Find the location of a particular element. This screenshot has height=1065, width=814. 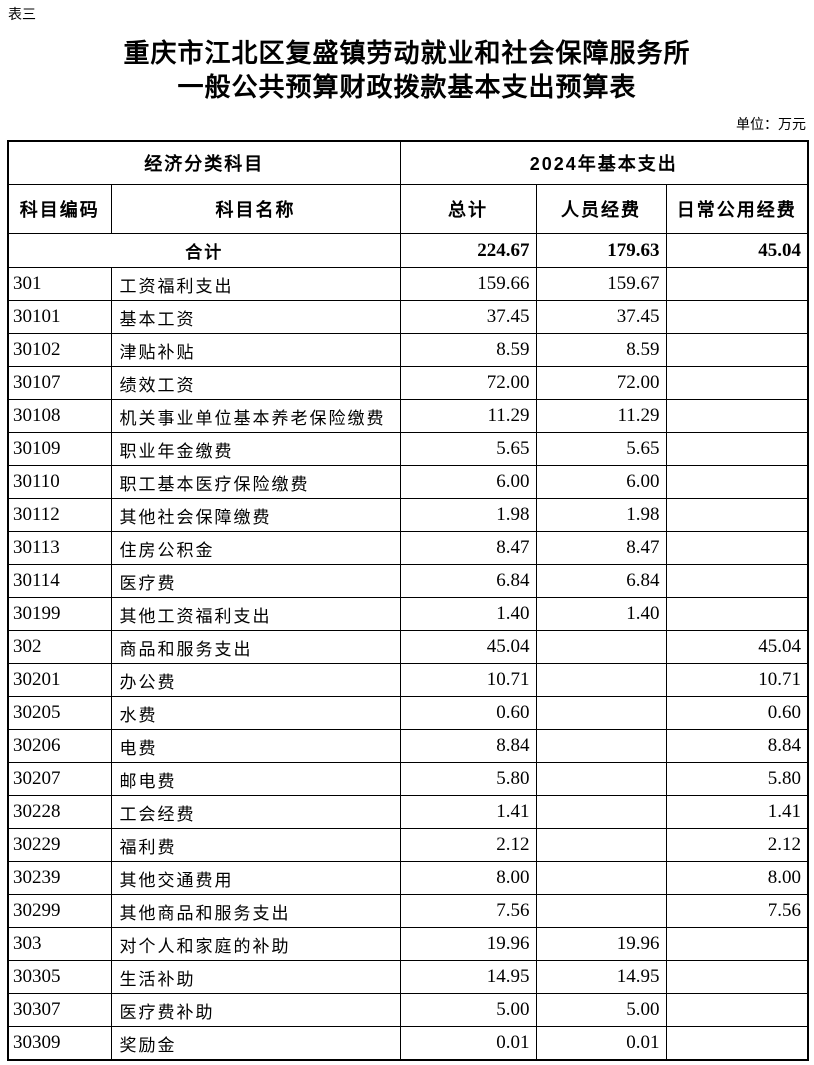

cell-total: 72.00 is located at coordinates (468, 383).